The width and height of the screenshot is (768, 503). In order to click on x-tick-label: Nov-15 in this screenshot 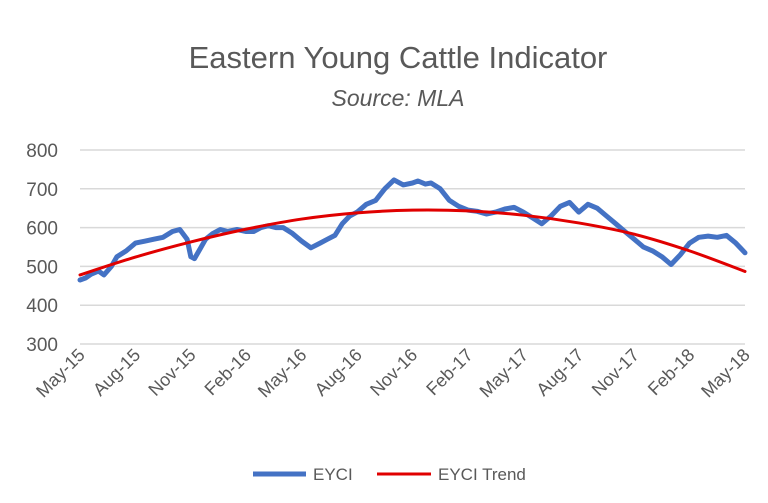, I will do `click(171, 372)`.